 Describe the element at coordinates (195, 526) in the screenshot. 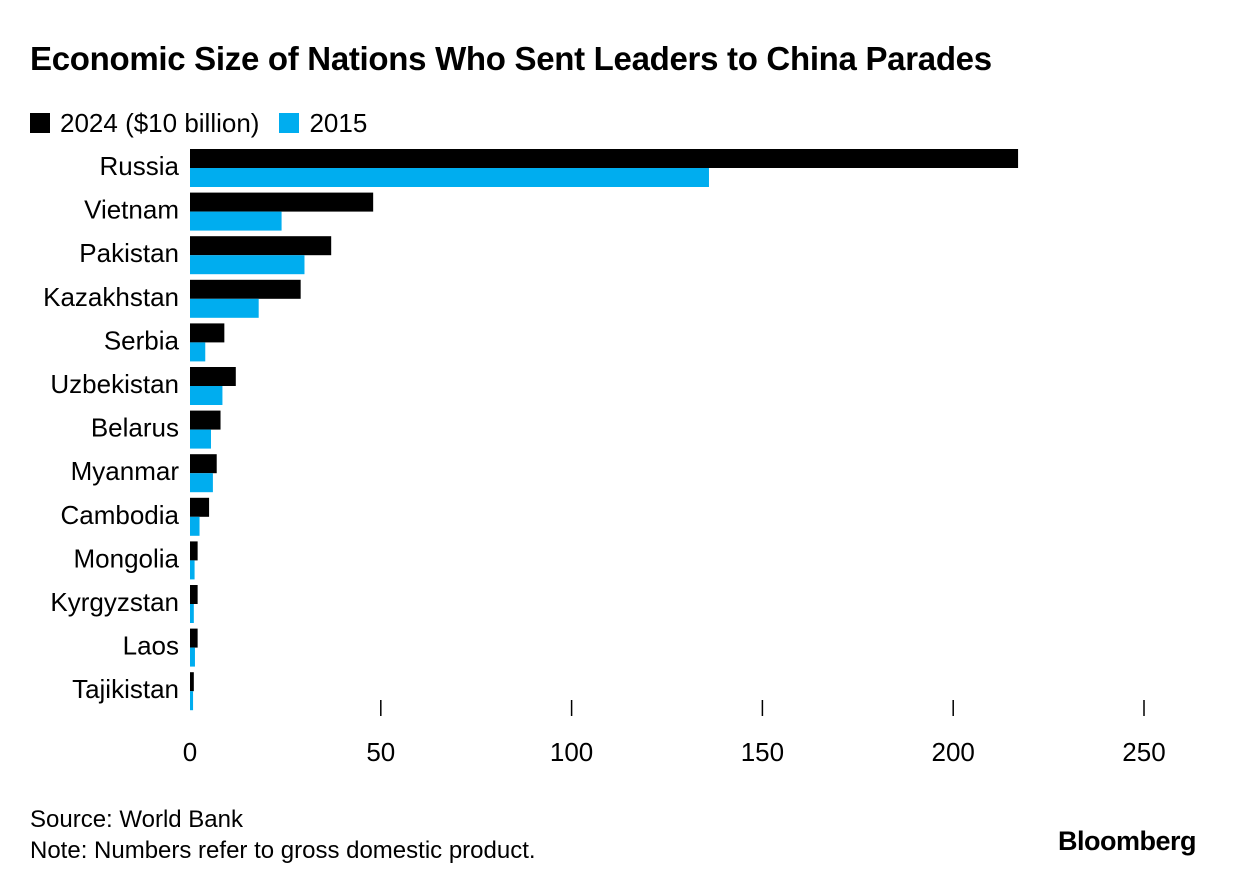

I see `bar-cambodia-2015` at that location.